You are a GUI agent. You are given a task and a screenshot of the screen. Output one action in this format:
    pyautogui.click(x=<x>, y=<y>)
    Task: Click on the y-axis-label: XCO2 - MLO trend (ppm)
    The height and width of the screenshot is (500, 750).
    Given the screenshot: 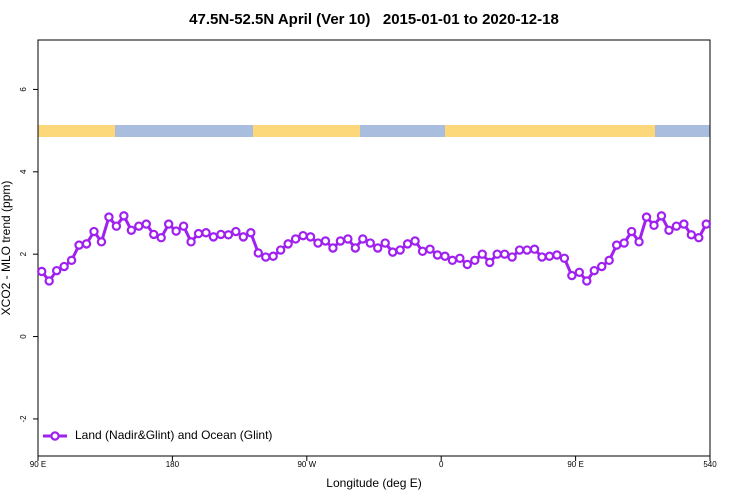 What is the action you would take?
    pyautogui.click(x=6, y=248)
    